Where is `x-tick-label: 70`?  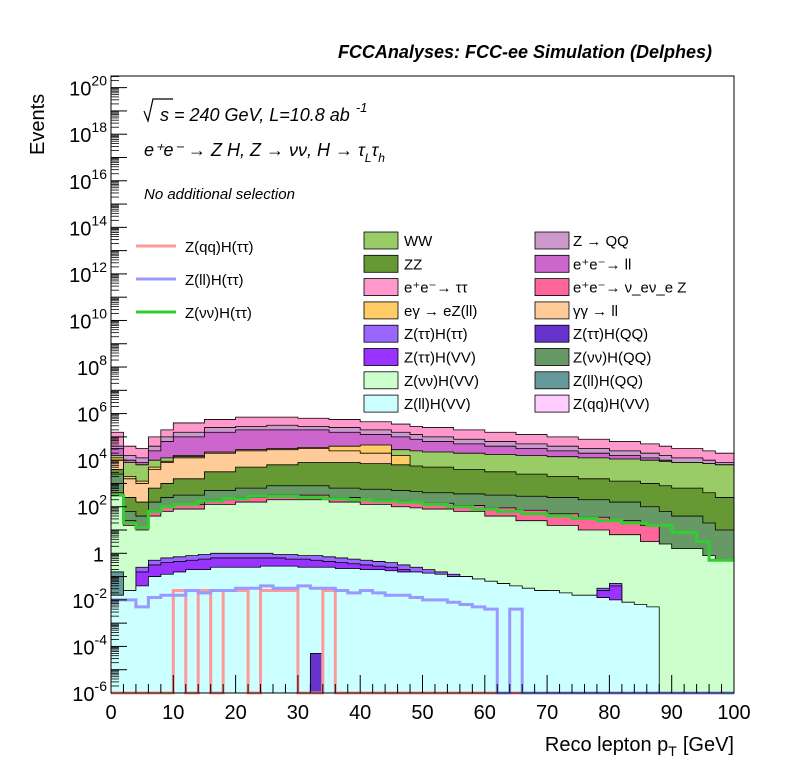
x-tick-label: 70 is located at coordinates (547, 713).